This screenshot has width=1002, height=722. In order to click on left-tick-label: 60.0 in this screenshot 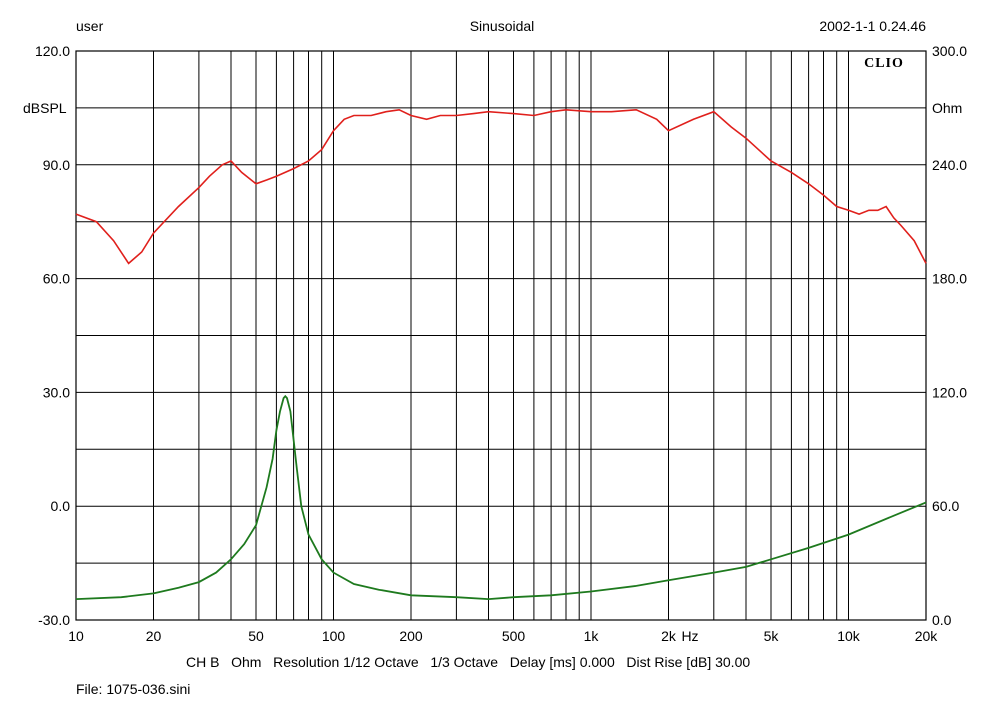, I will do `click(56, 279)`.